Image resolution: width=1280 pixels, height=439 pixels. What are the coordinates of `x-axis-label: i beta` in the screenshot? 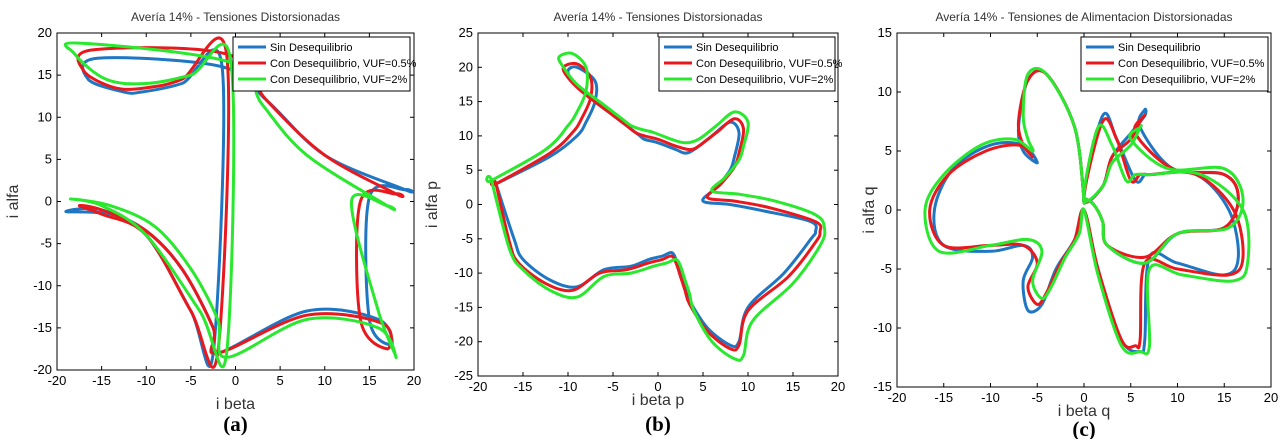 It's located at (235, 404).